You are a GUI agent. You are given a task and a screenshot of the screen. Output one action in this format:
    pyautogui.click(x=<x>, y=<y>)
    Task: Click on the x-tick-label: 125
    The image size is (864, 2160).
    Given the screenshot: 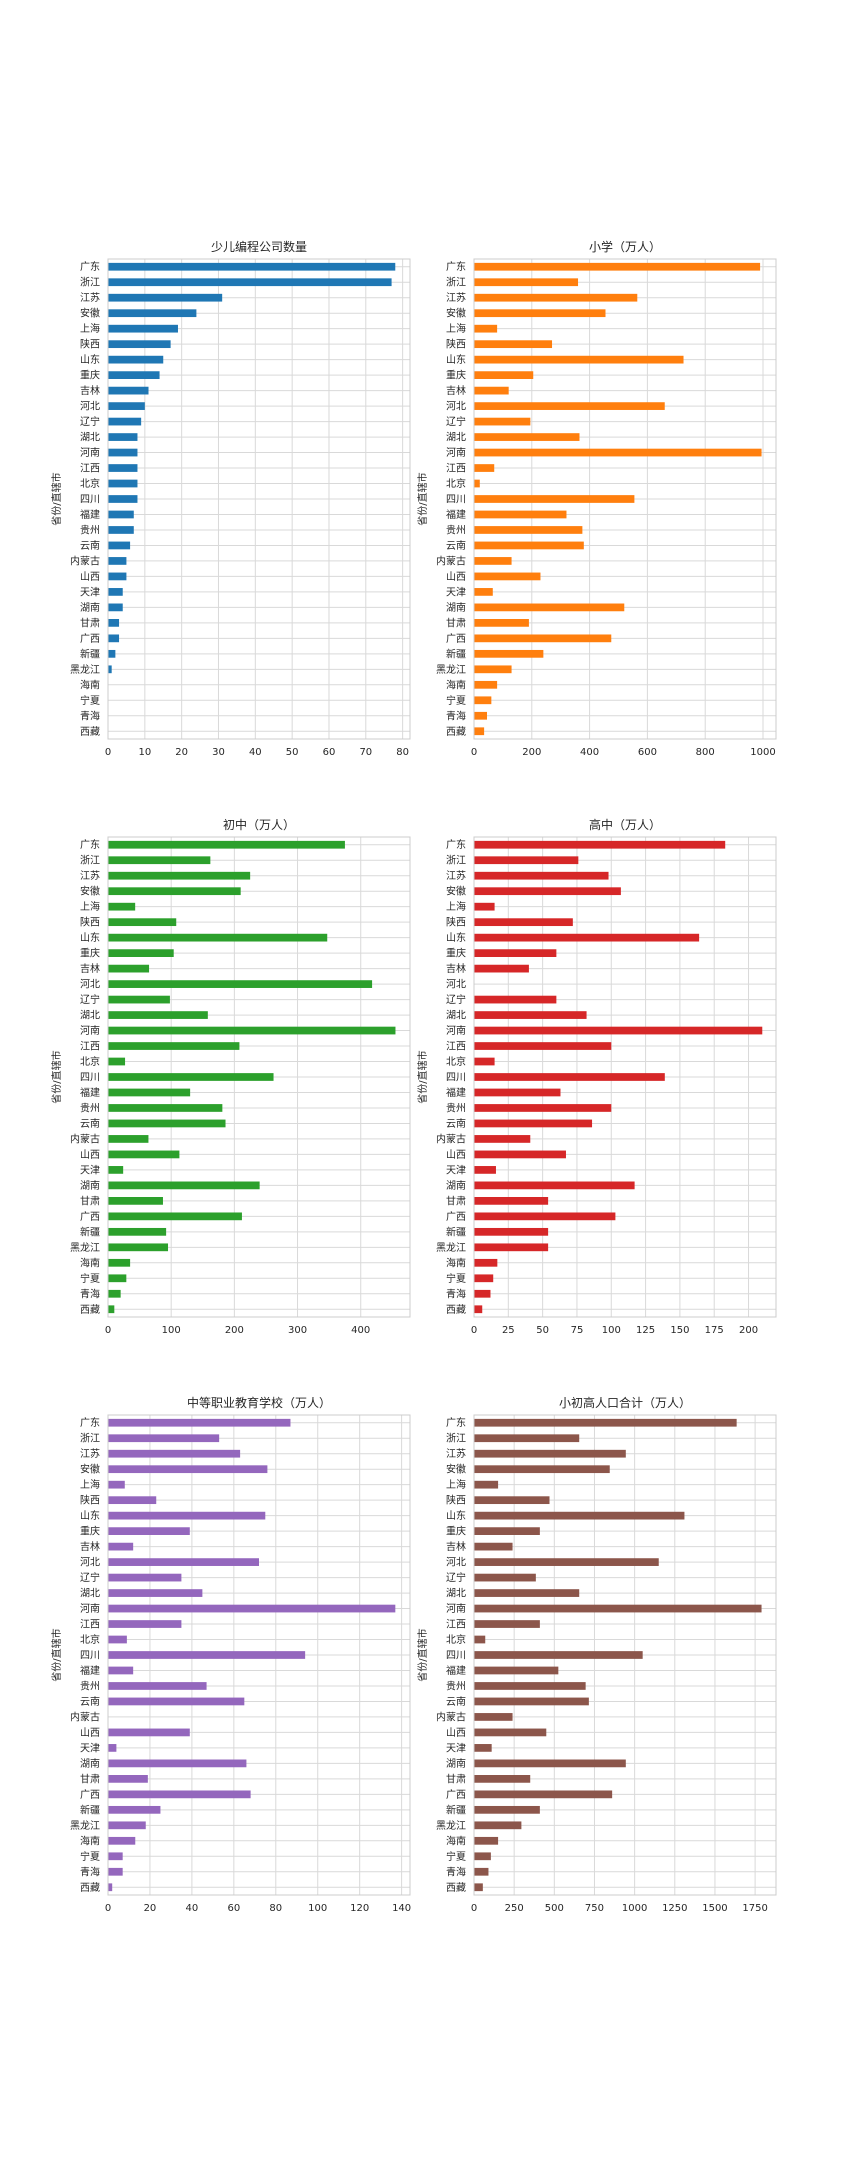 What is the action you would take?
    pyautogui.click(x=645, y=1330)
    